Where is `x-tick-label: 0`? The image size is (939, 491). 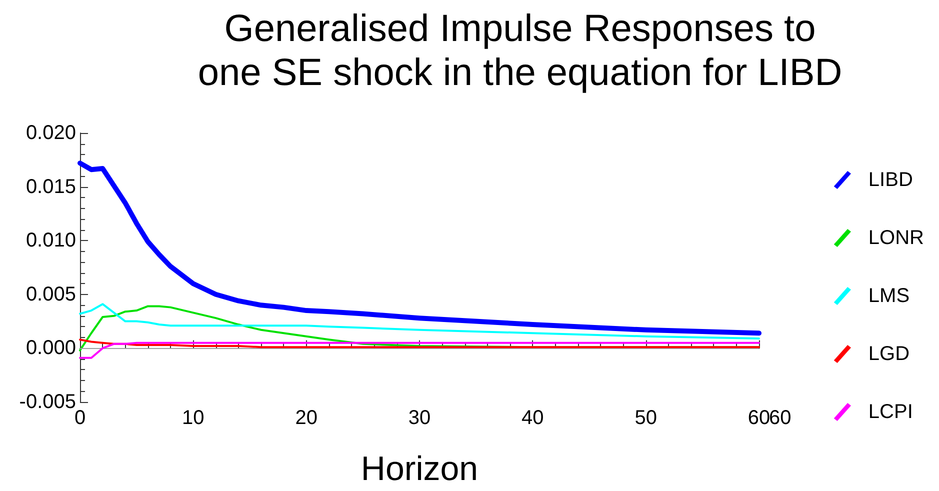
x-tick-label: 0 is located at coordinates (80, 418).